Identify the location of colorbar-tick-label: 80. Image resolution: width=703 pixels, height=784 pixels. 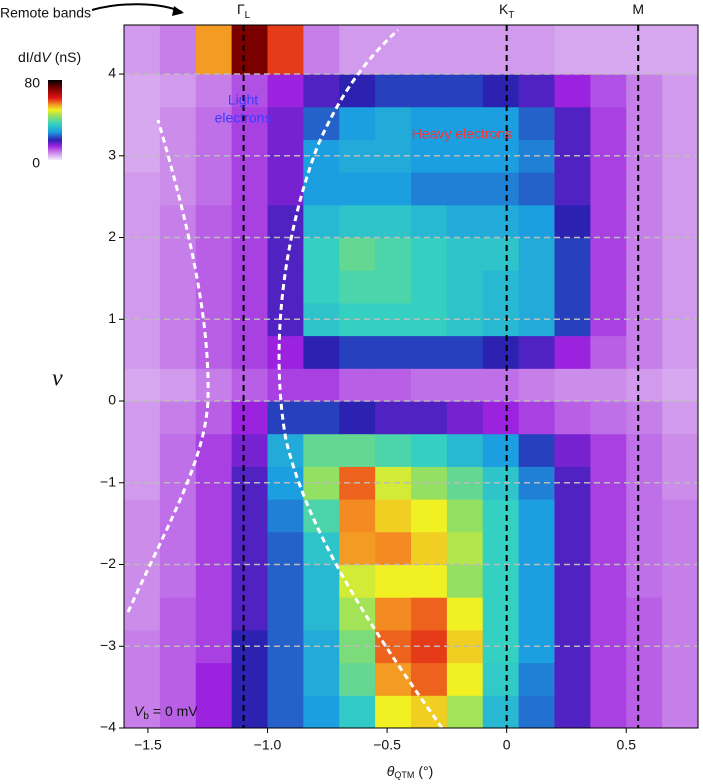
(32, 83).